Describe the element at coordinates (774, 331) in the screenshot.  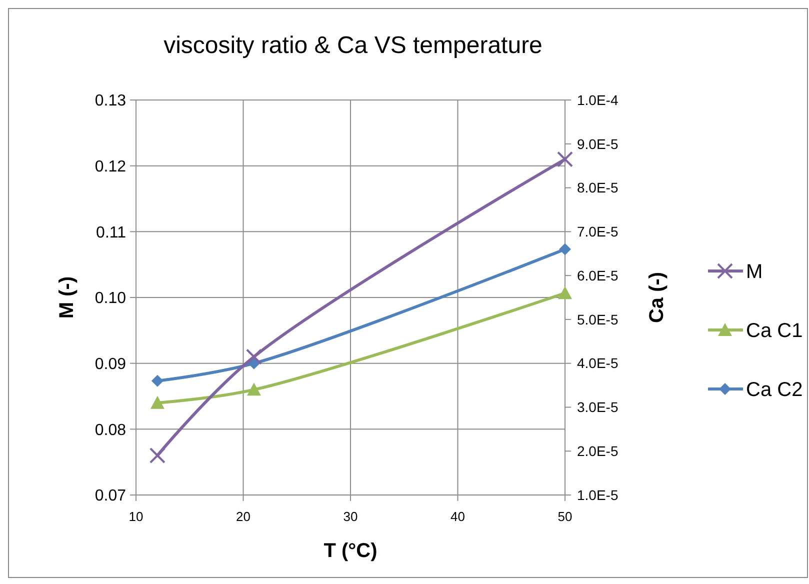
I see `legend-label: Ca C1` at that location.